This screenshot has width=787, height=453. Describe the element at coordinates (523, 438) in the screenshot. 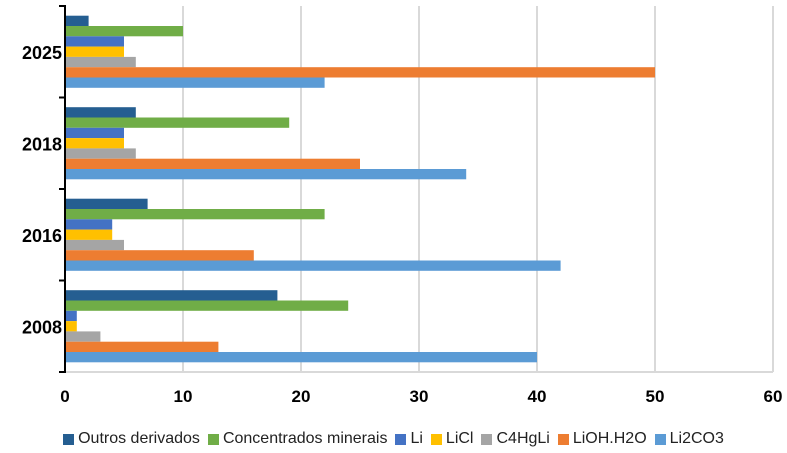

I see `legend-label: C4HgLi` at that location.